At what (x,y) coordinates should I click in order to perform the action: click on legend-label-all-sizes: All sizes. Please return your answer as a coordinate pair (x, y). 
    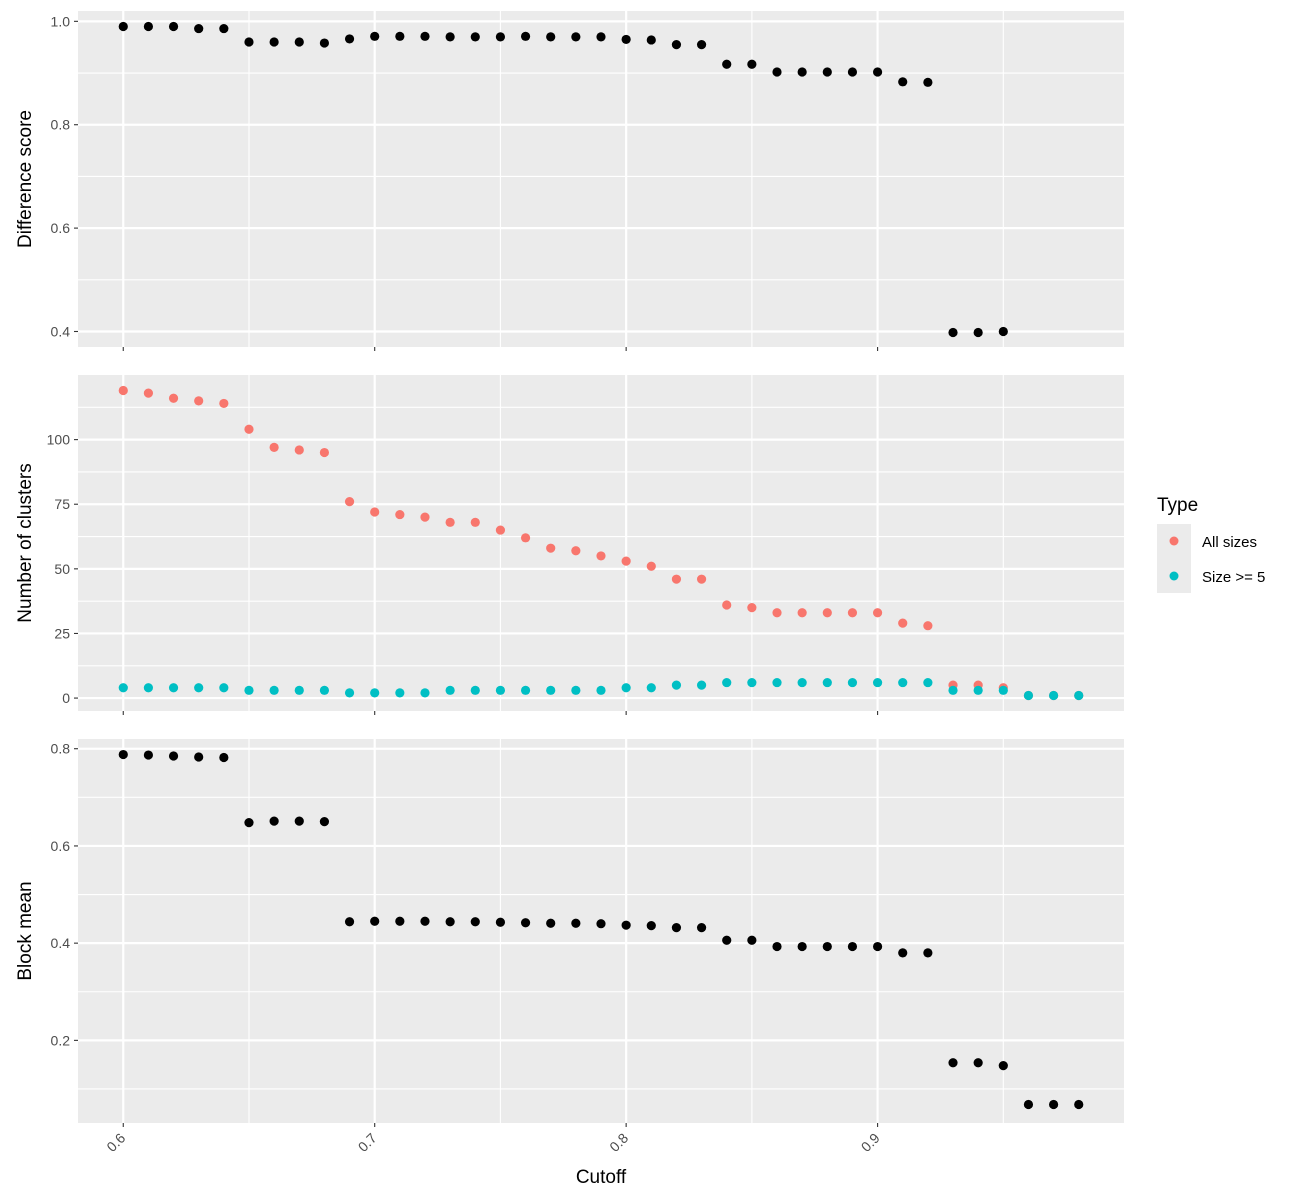
    Looking at the image, I should click on (1229, 542).